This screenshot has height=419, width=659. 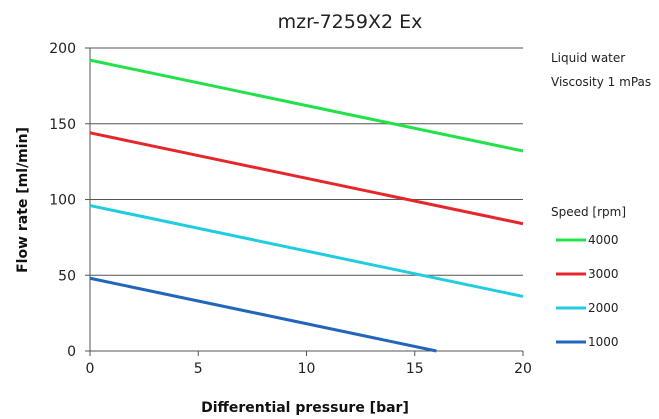 What do you see at coordinates (23, 200) in the screenshot?
I see `y-axis-label: Flow rate [ml/min]` at bounding box center [23, 200].